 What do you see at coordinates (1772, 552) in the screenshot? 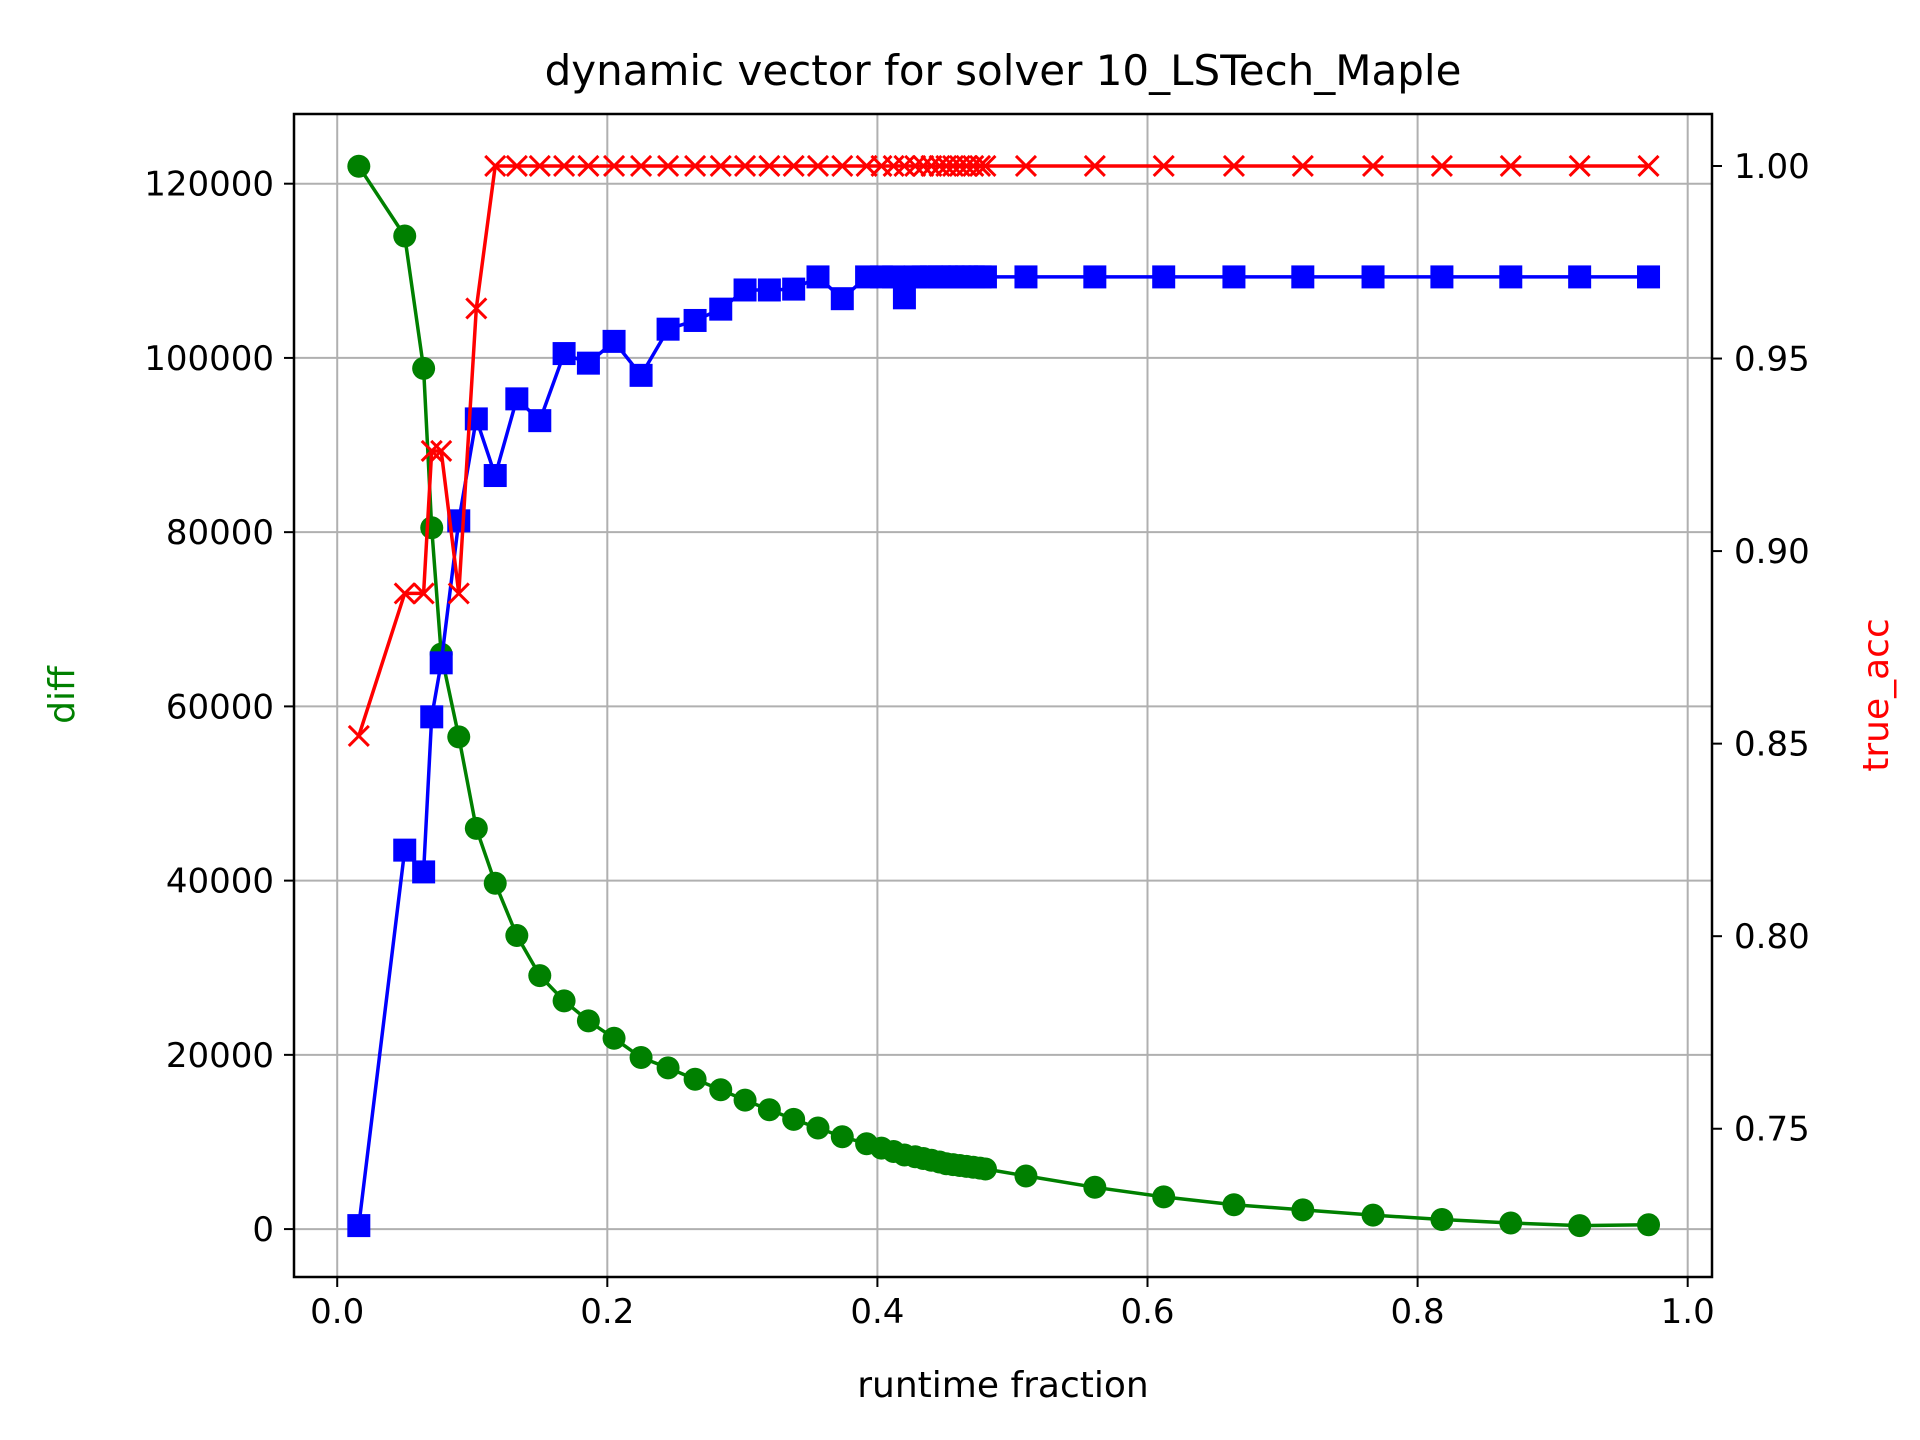
I see `y-tick-label-right: 0.90` at bounding box center [1772, 552].